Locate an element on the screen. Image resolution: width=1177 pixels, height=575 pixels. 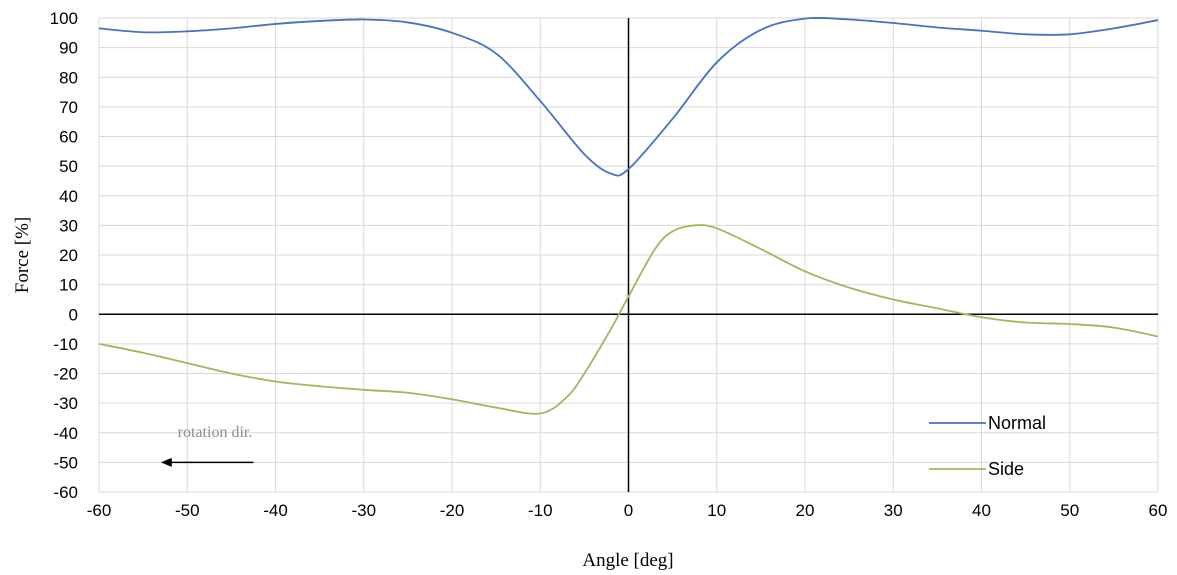
x-tick-label: 60 is located at coordinates (1158, 510).